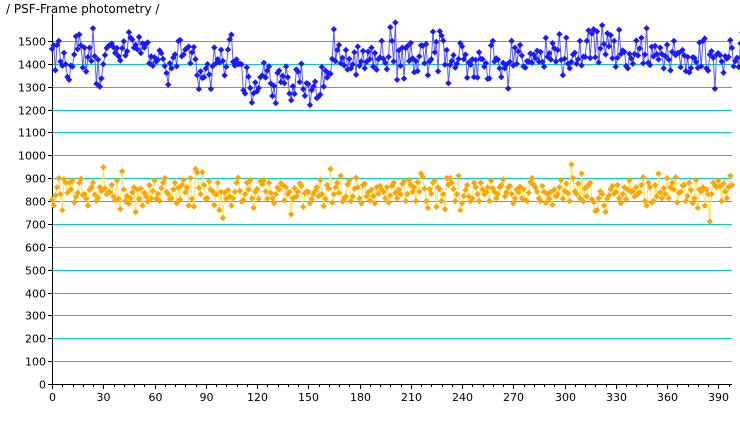  Describe the element at coordinates (35, 179) in the screenshot. I see `y-tick-label: 900` at that location.